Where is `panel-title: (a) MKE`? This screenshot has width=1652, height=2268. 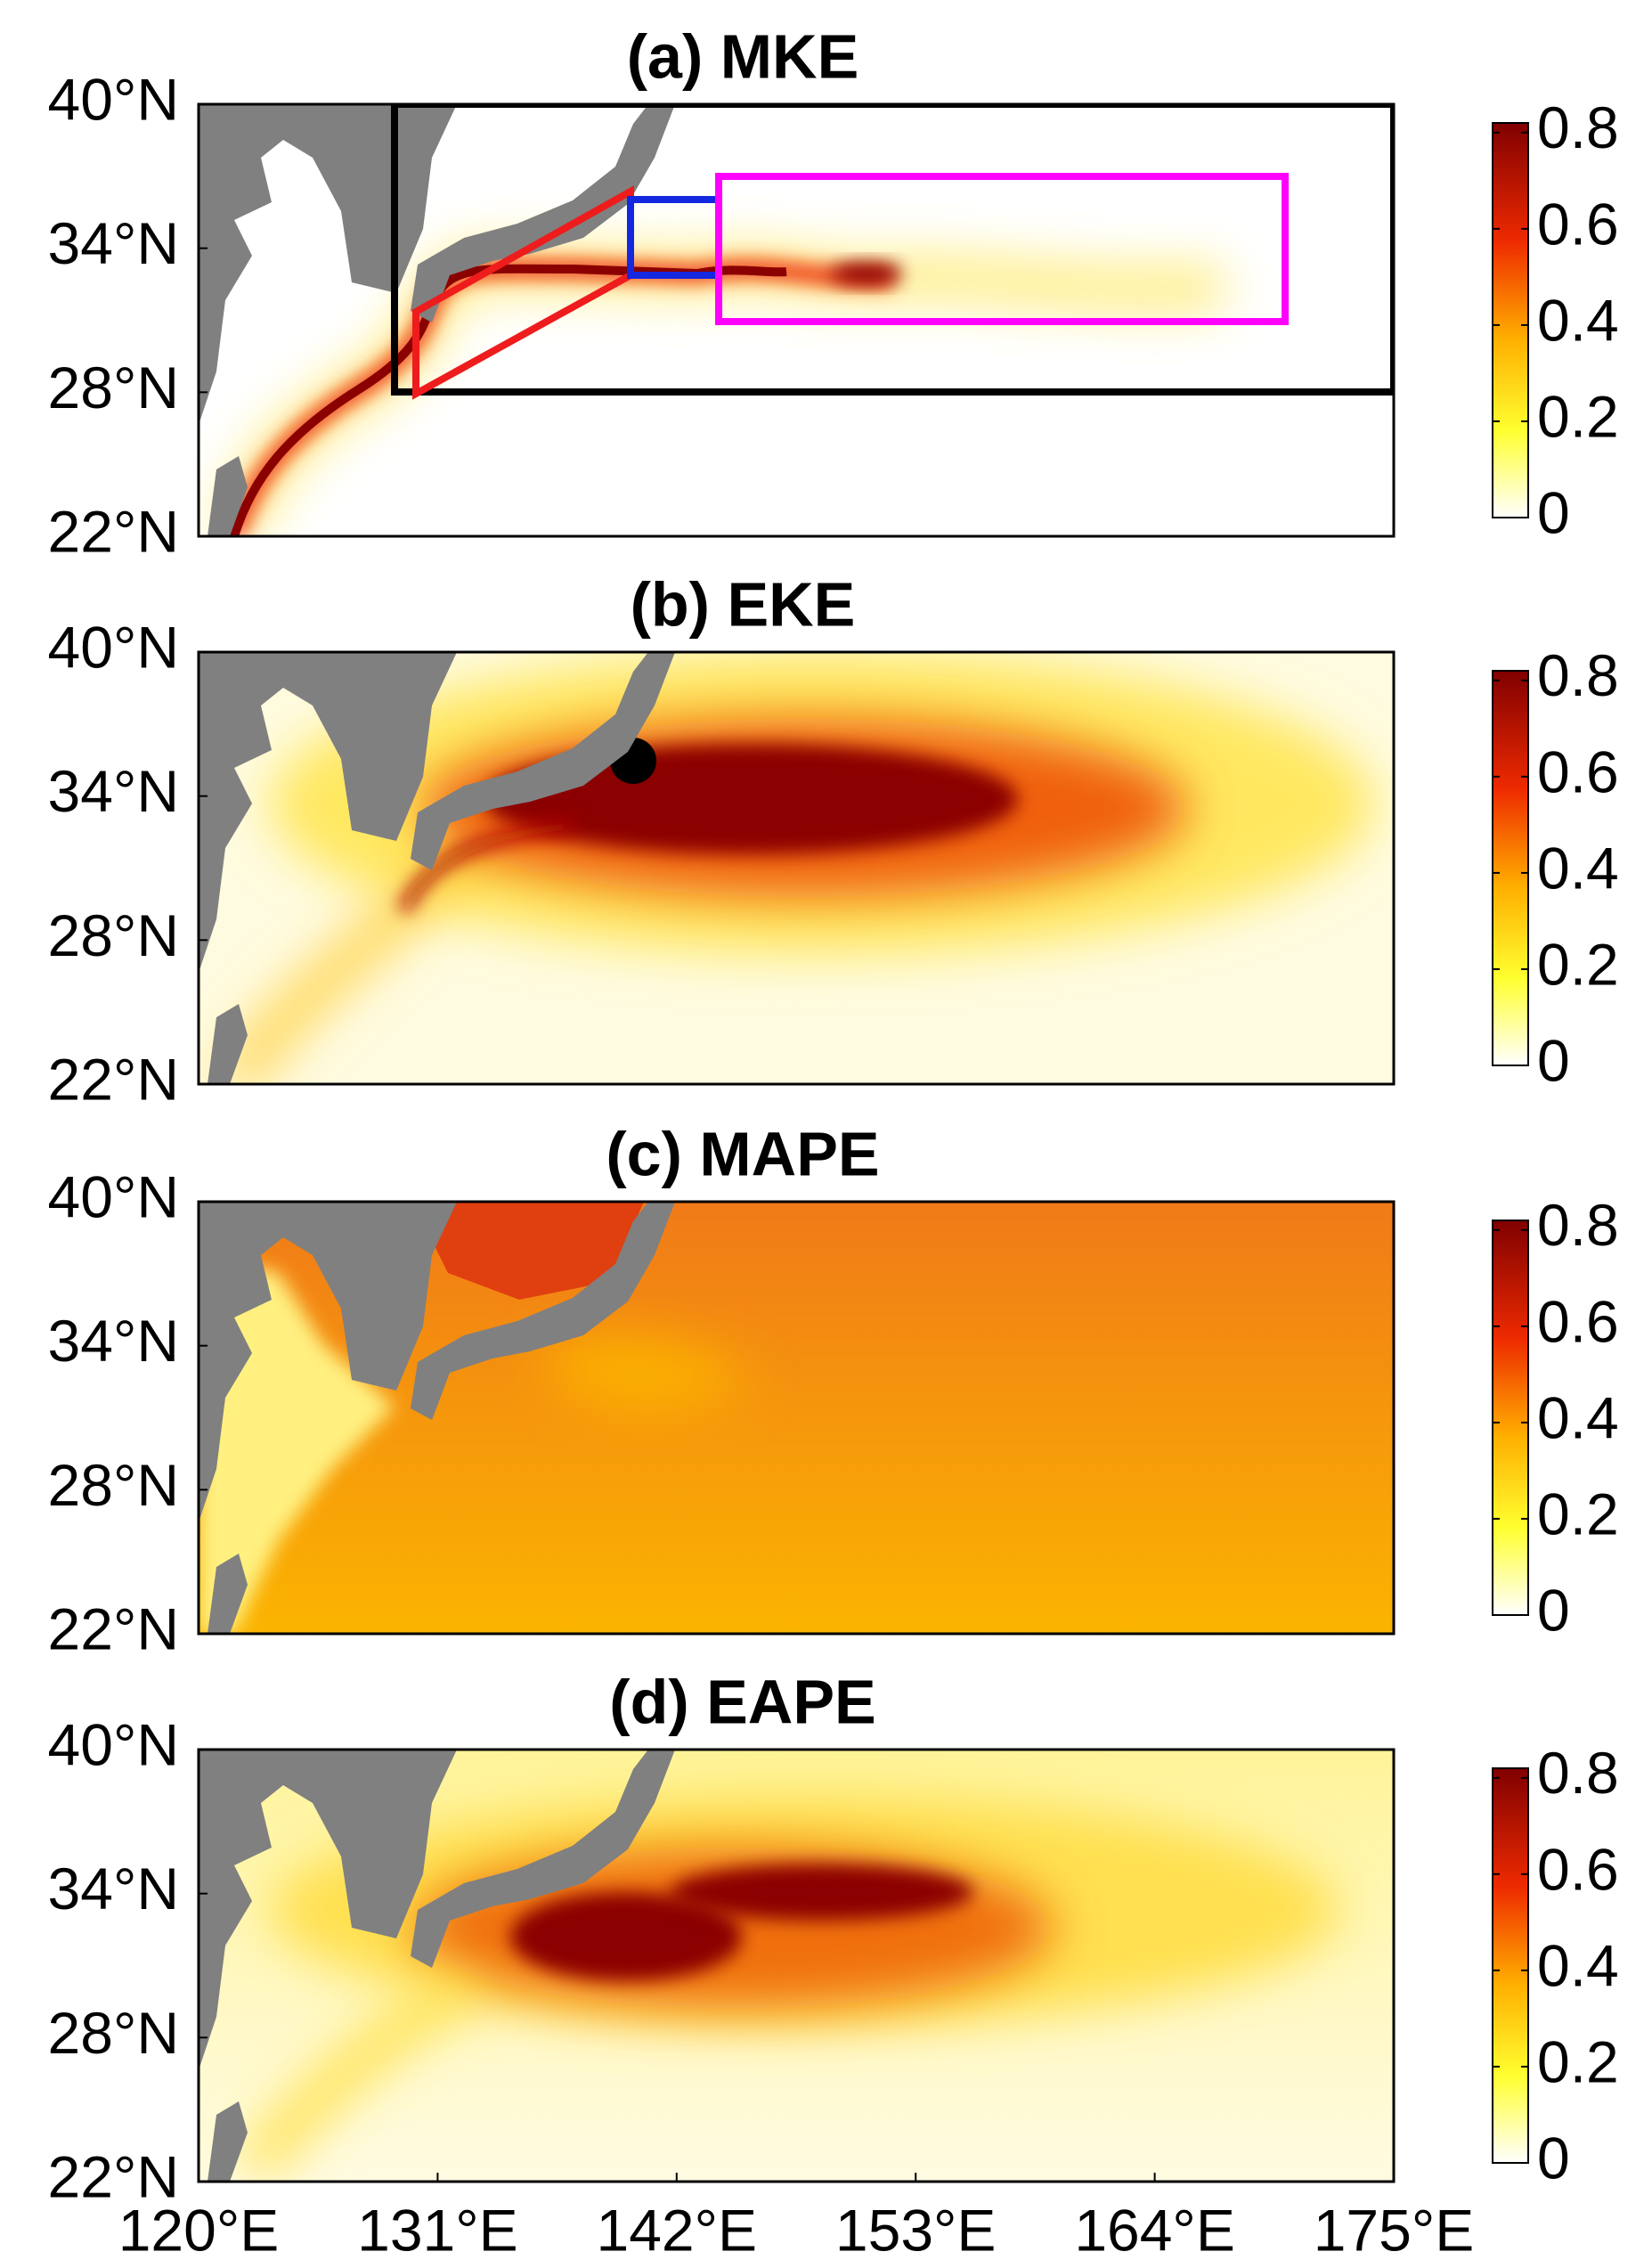
panel-title: (a) MKE is located at coordinates (743, 56).